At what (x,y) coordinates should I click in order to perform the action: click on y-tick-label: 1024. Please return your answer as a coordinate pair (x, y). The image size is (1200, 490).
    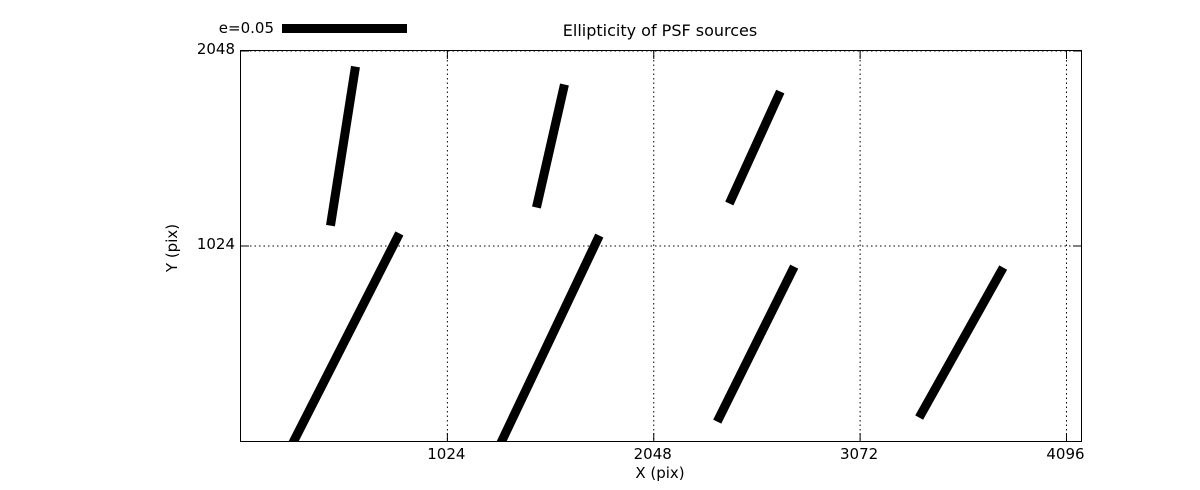
    Looking at the image, I should click on (215, 244).